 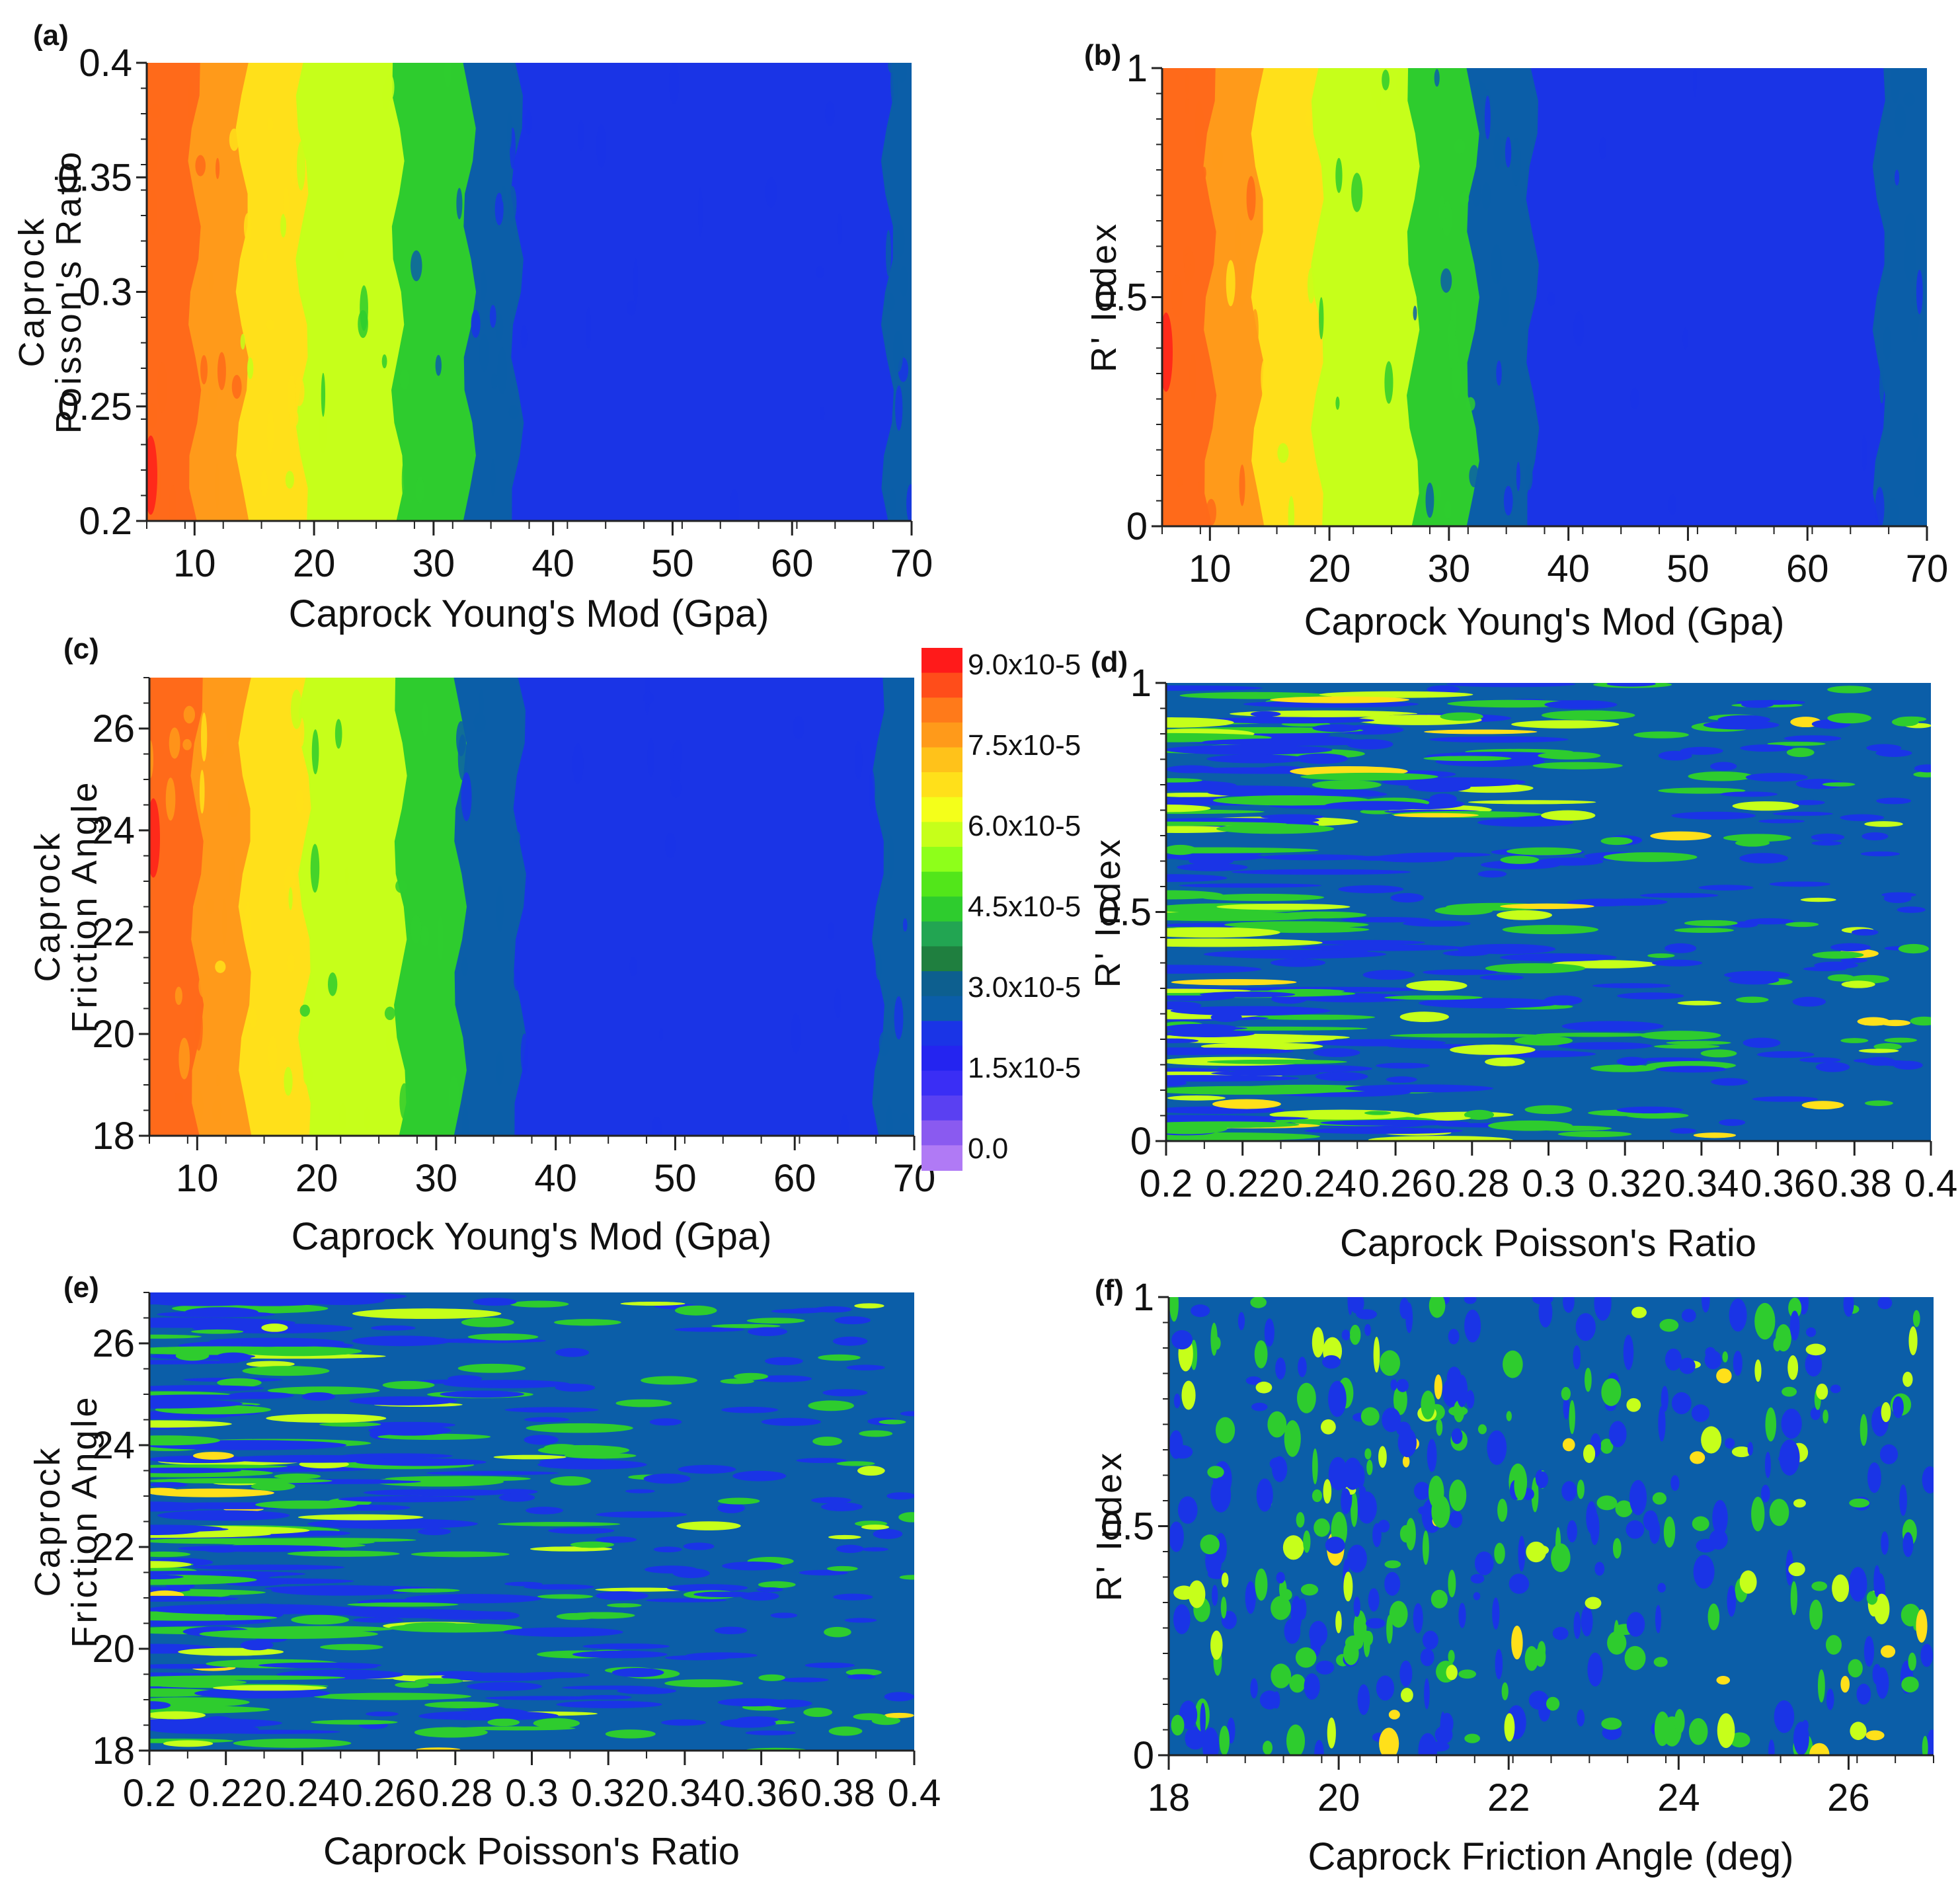 I want to click on panel-label-c: (c), so click(x=81, y=649).